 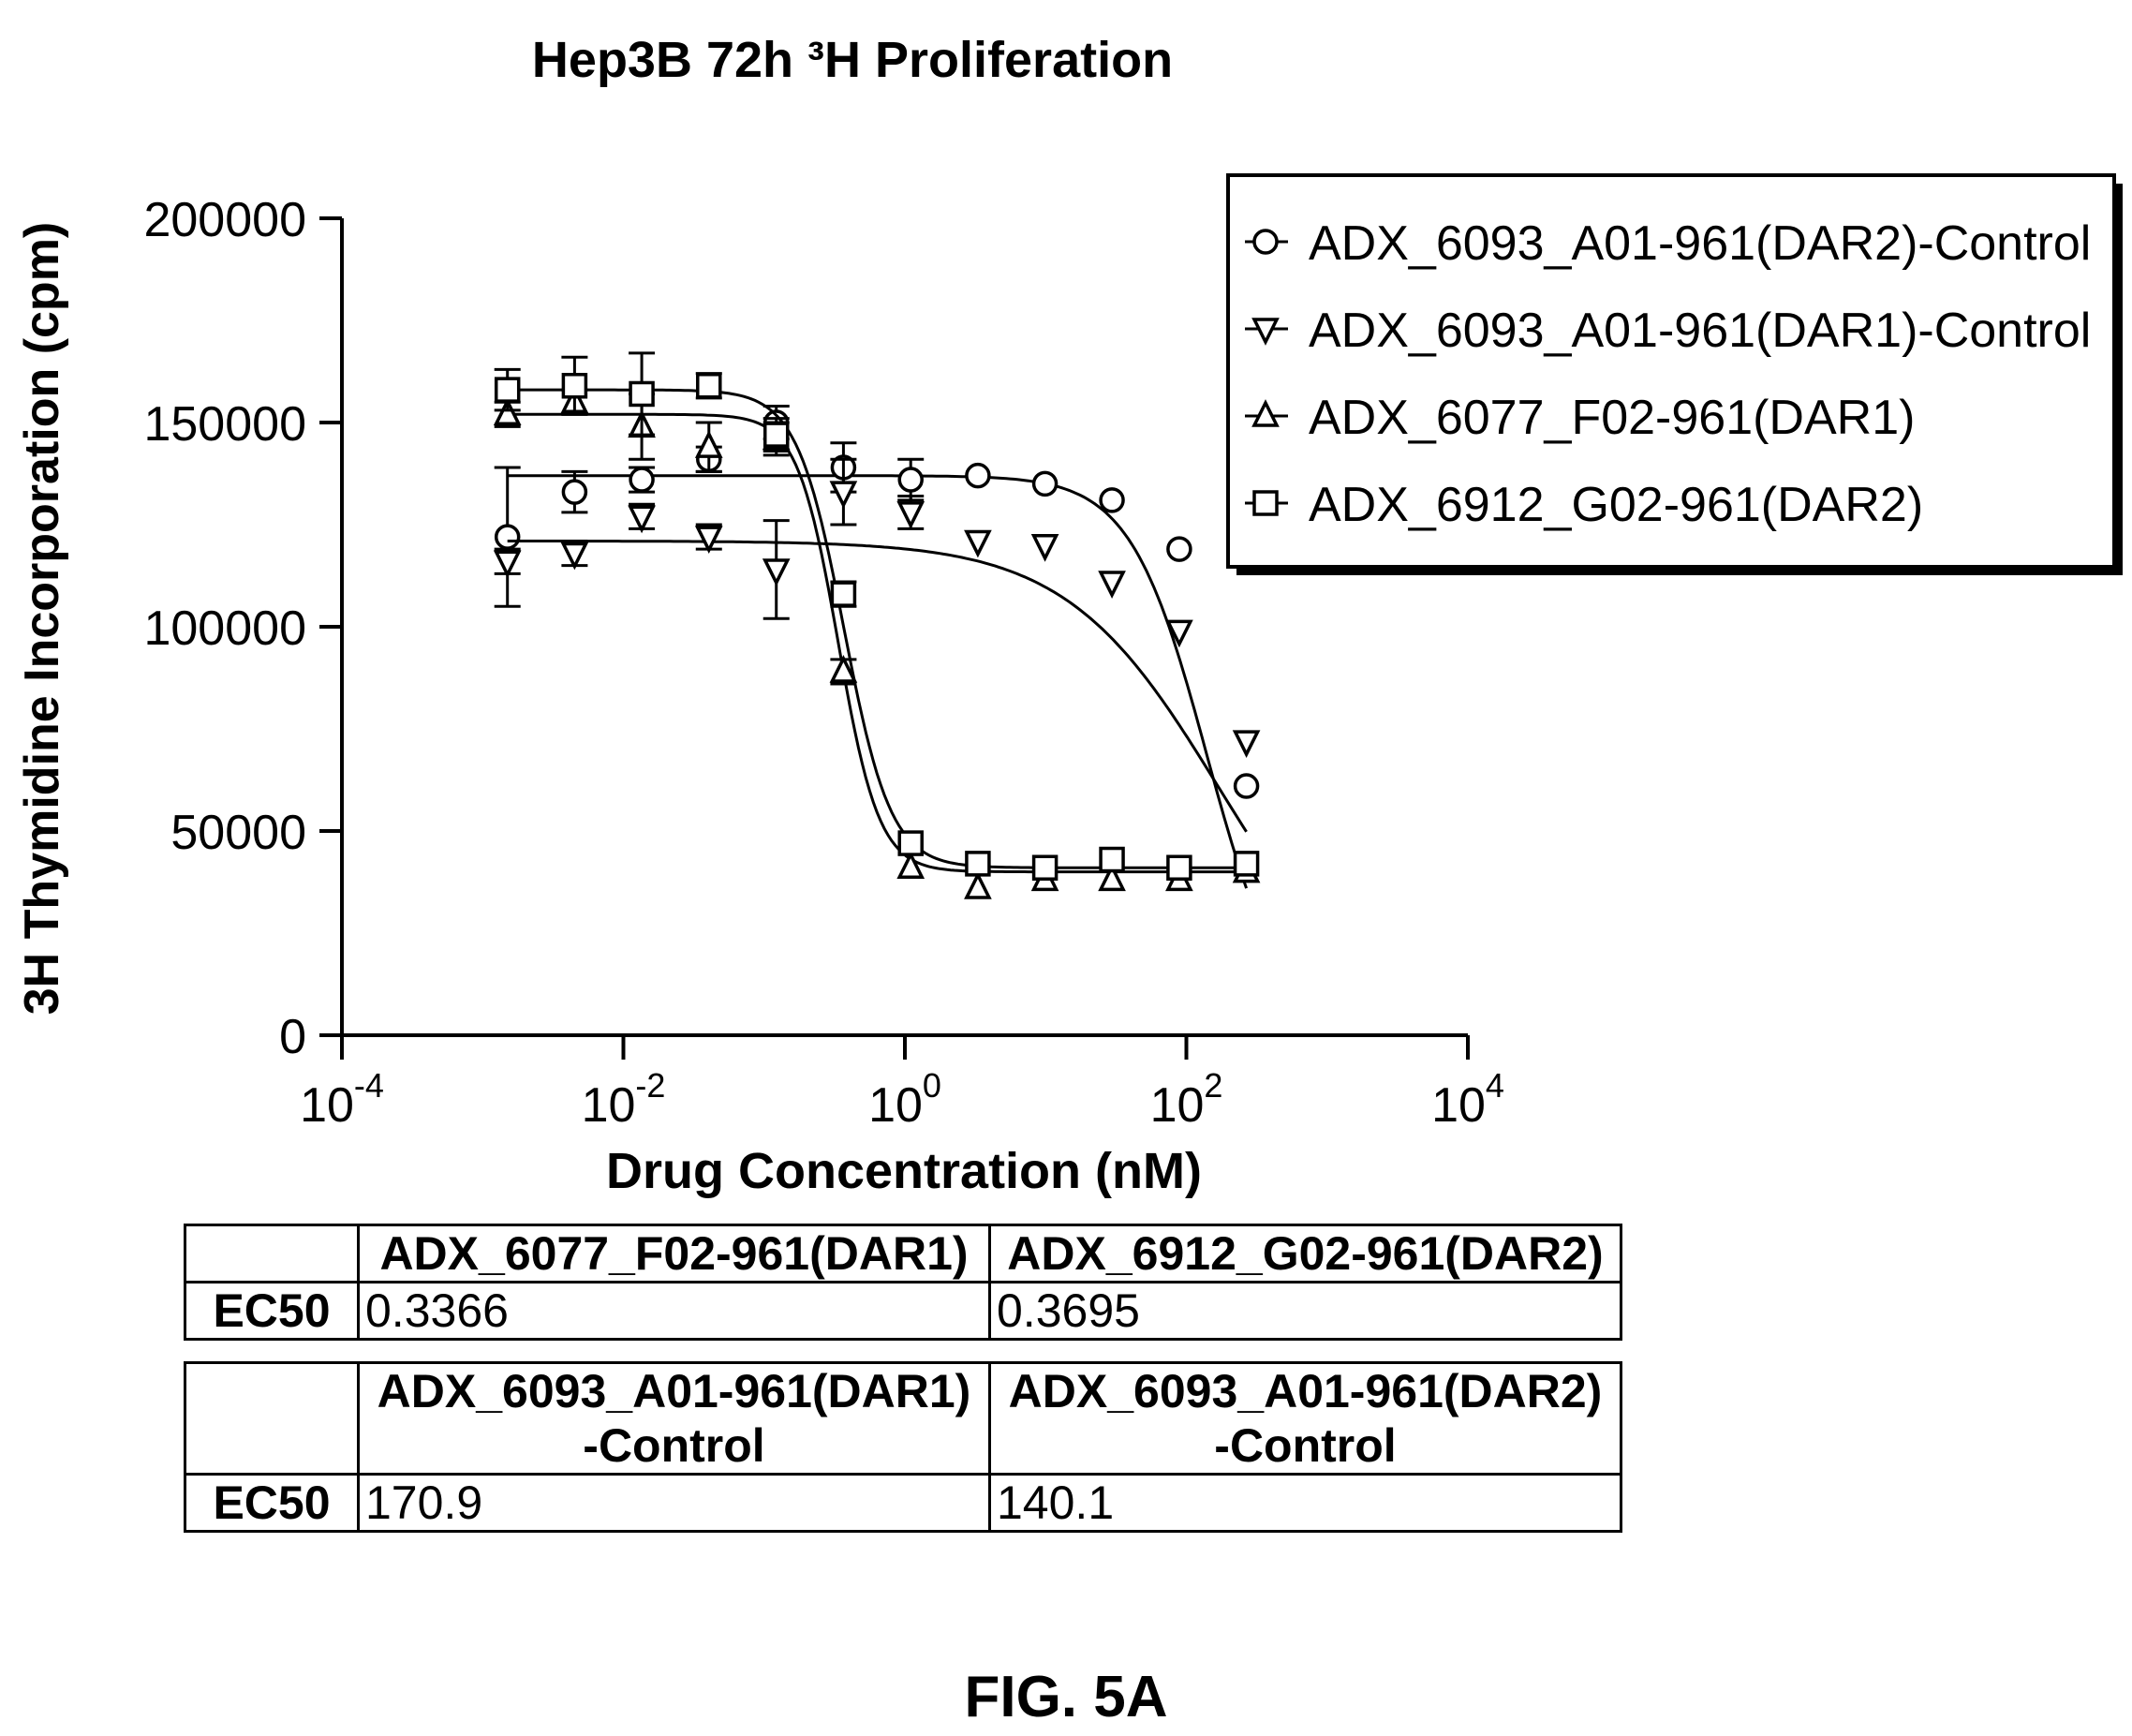 I want to click on series-triangle-up, so click(x=877, y=642).